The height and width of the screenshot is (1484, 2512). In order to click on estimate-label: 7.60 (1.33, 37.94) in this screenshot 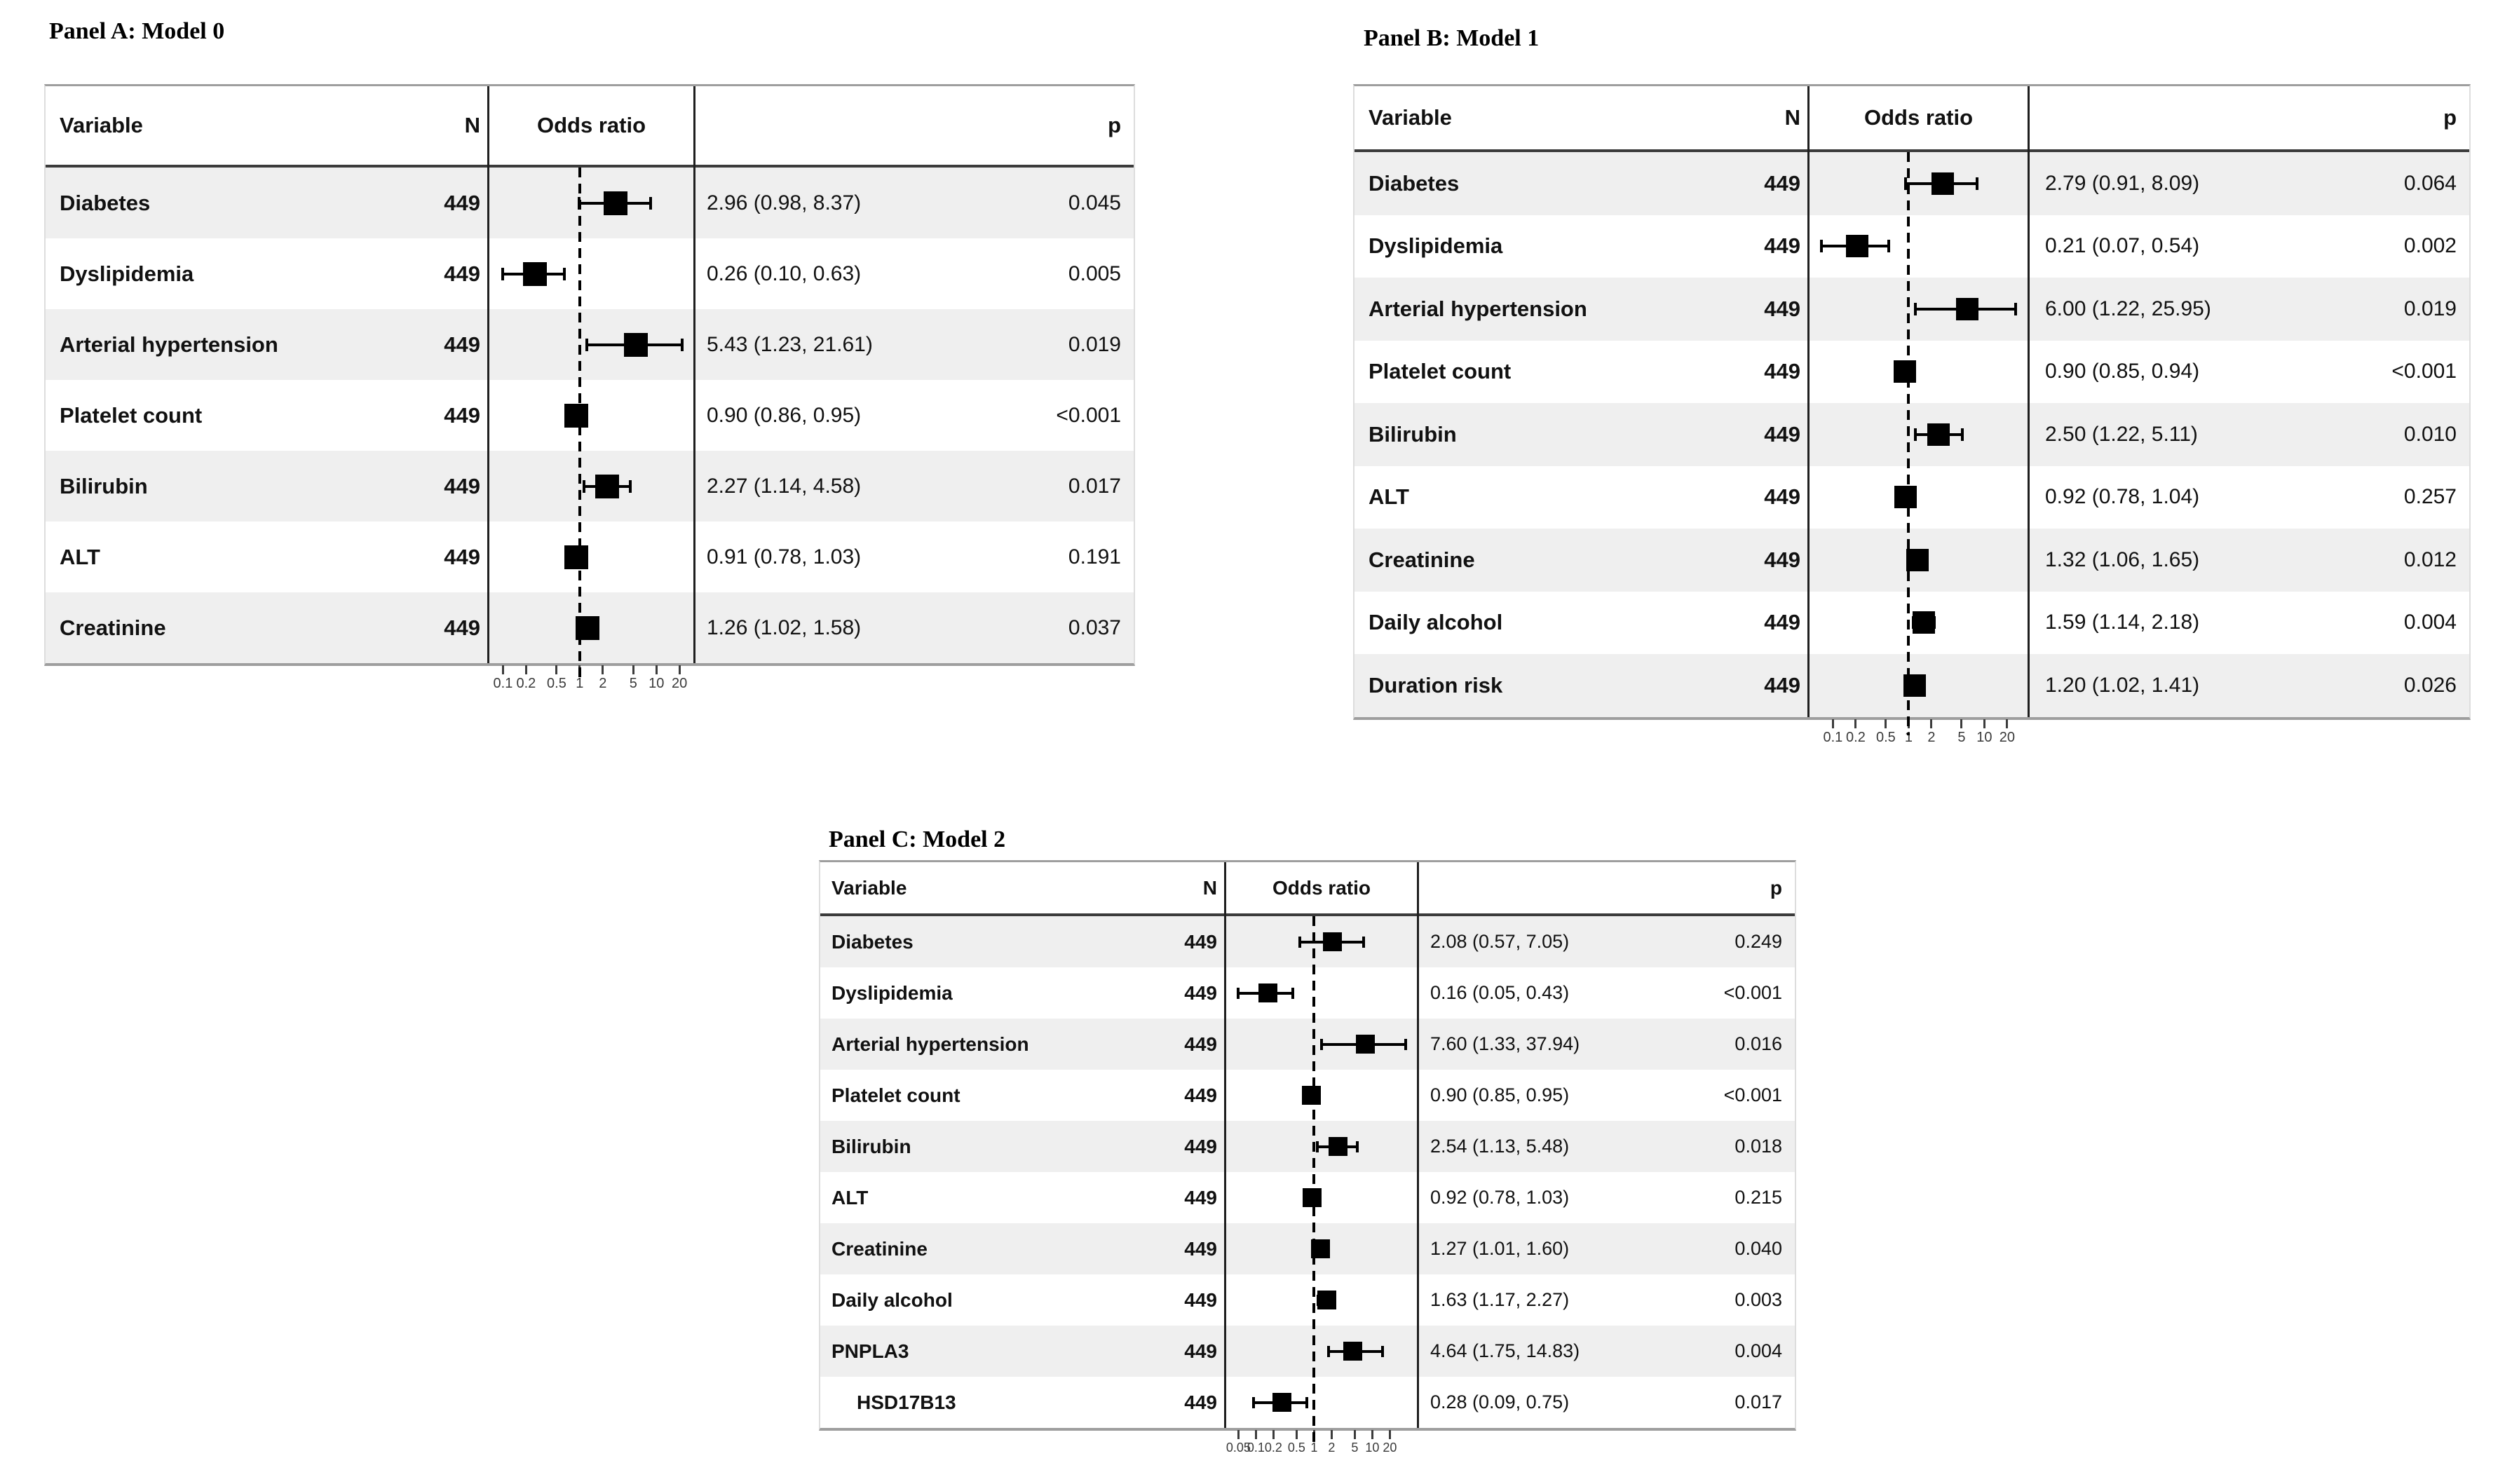, I will do `click(1505, 1043)`.